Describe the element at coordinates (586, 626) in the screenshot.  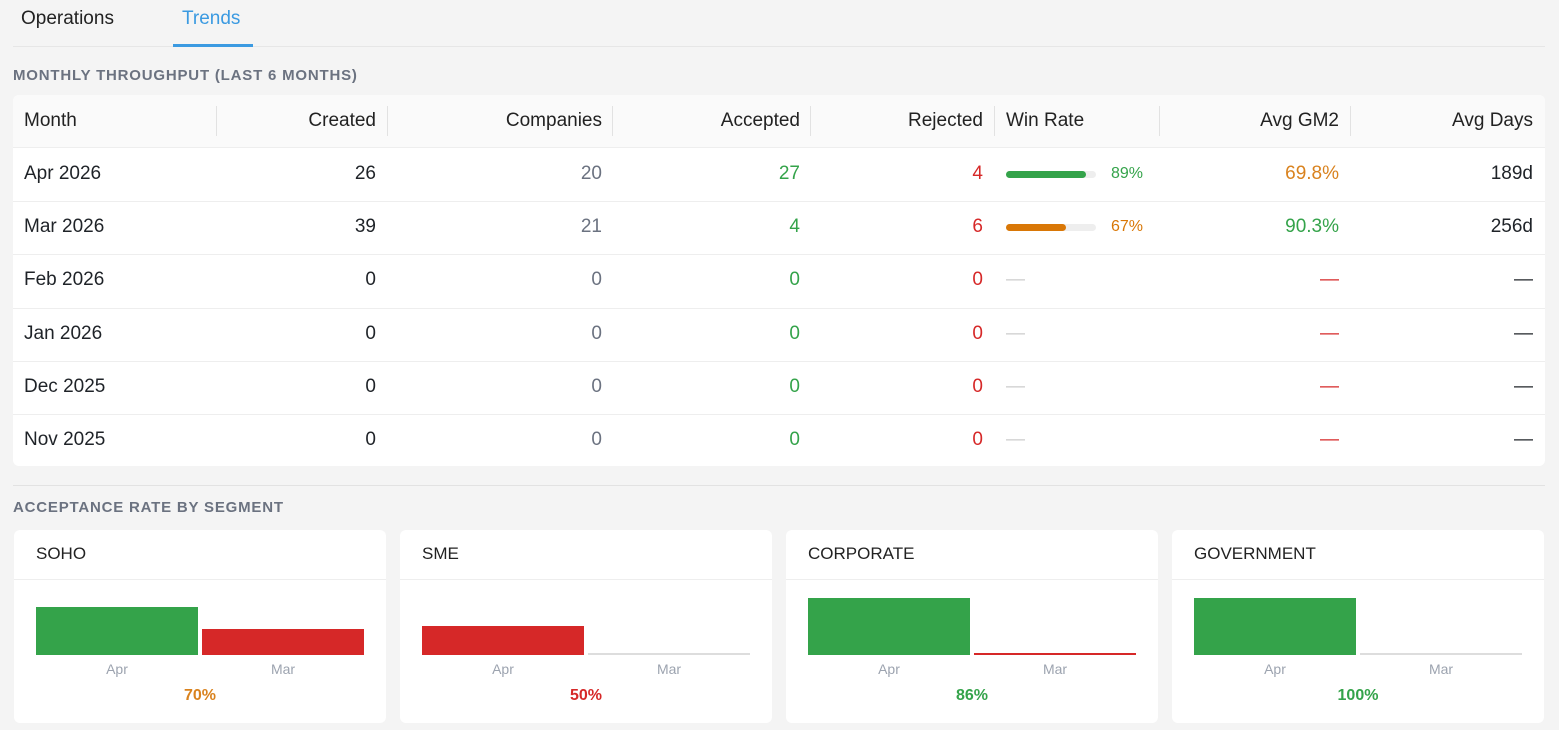
I see `segment-card: SME Apr Mar 50%` at that location.